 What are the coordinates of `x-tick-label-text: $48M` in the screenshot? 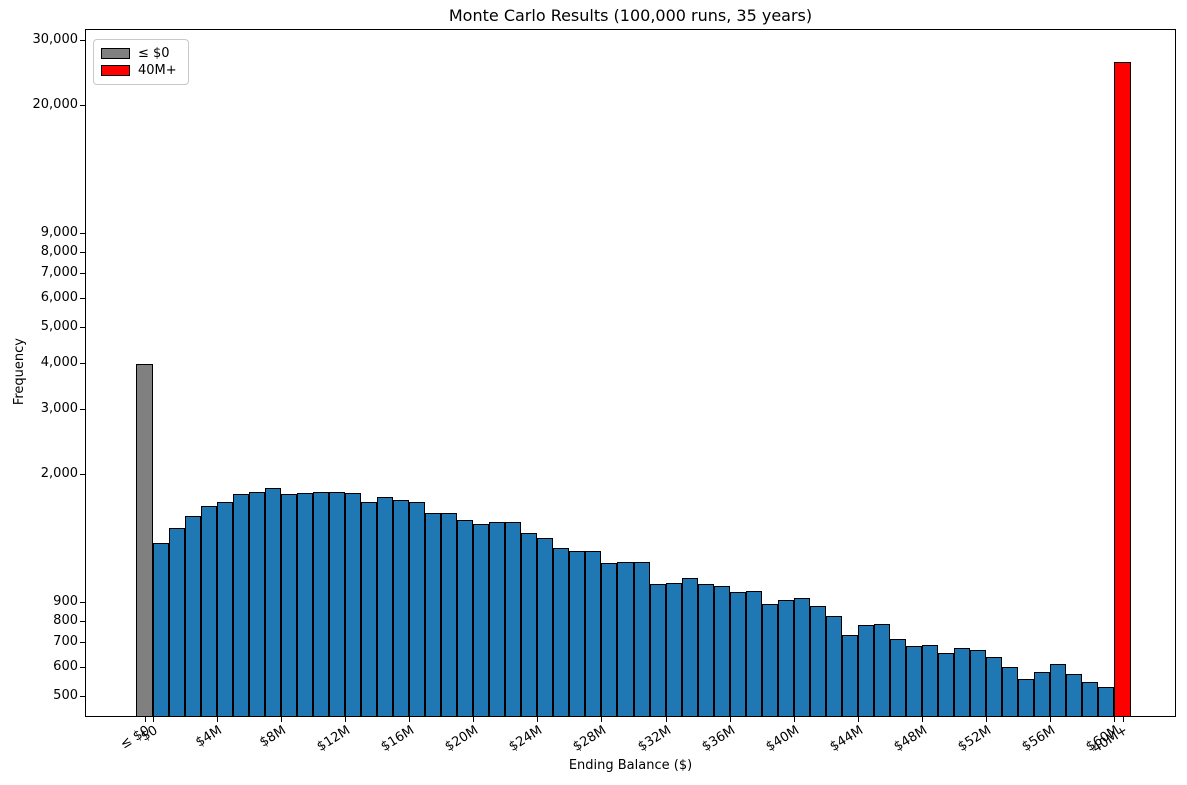 It's located at (910, 739).